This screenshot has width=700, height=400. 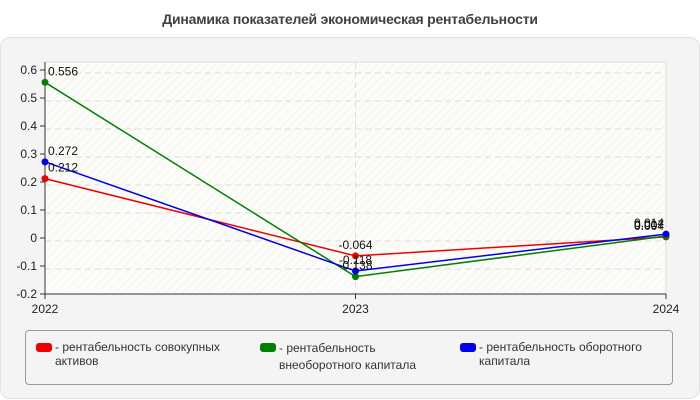 I want to click on legend-label: - рентабельность совокупных активов, so click(x=137, y=354).